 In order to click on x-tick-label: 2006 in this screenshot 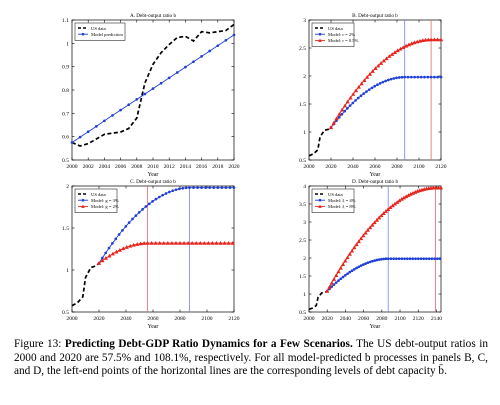, I will do `click(120, 167)`.